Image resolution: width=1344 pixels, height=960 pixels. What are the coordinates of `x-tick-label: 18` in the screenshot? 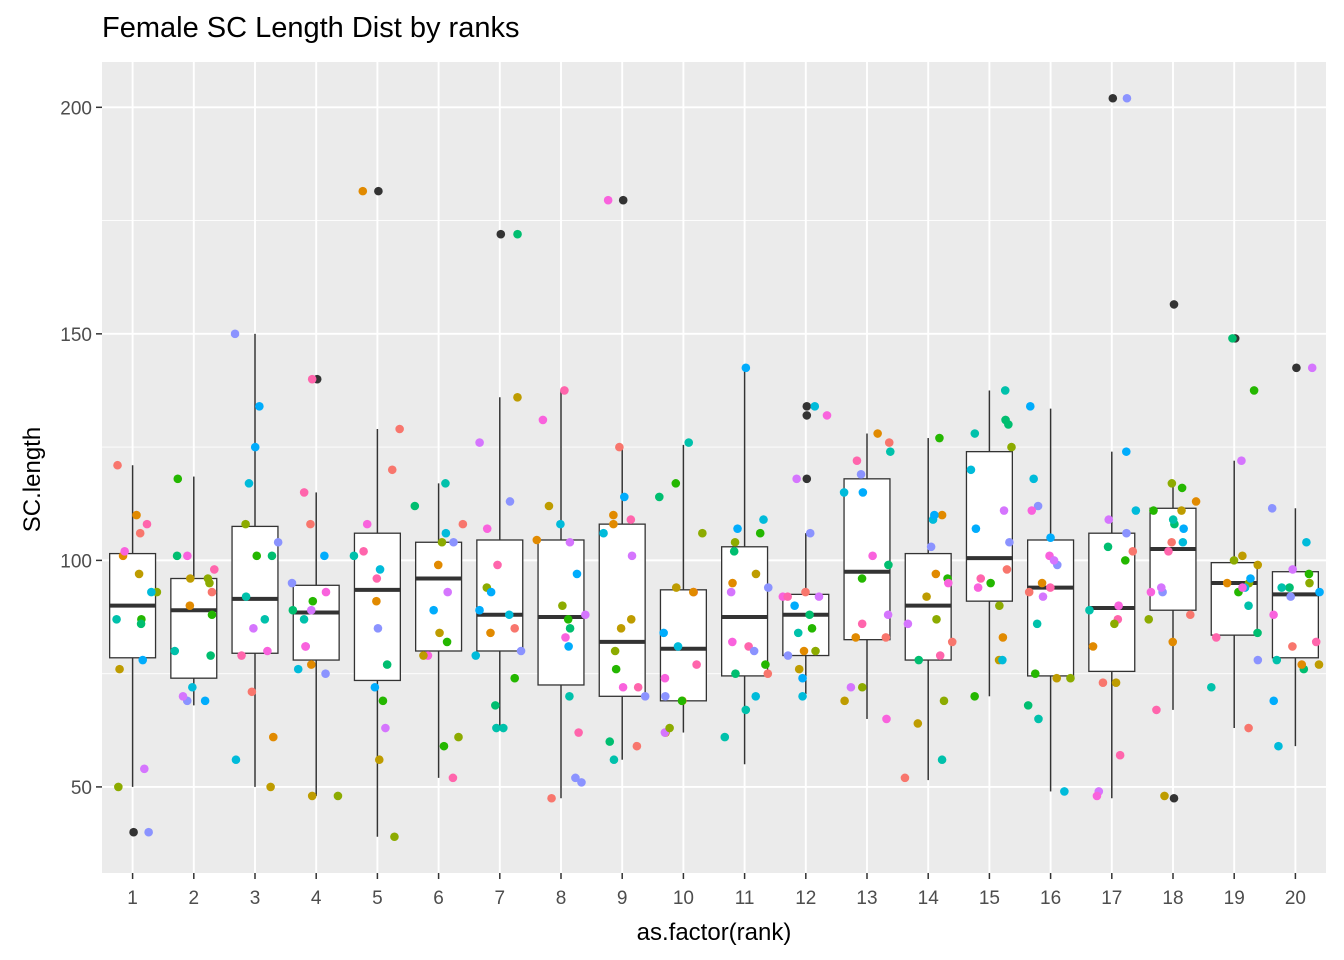 It's located at (1172, 898).